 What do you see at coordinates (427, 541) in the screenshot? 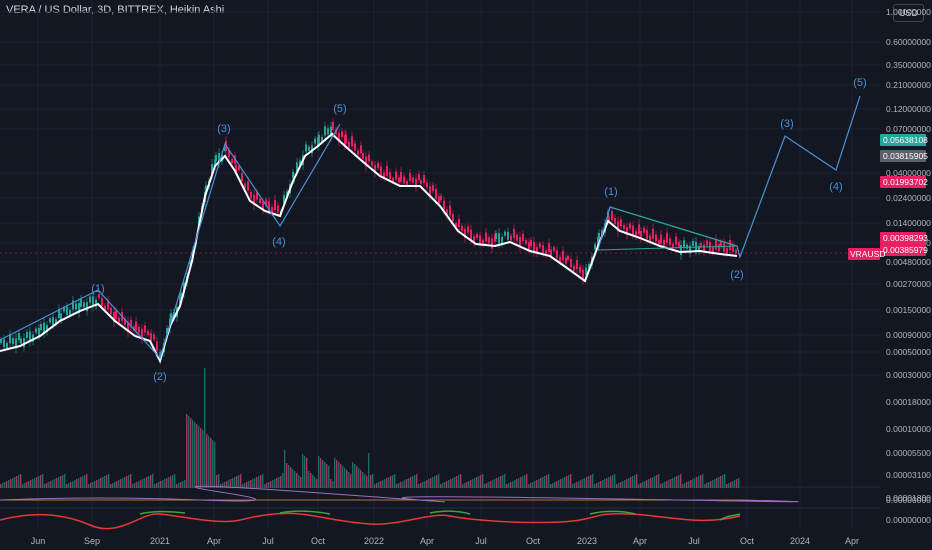
I see `time-tick-label: Apr` at bounding box center [427, 541].